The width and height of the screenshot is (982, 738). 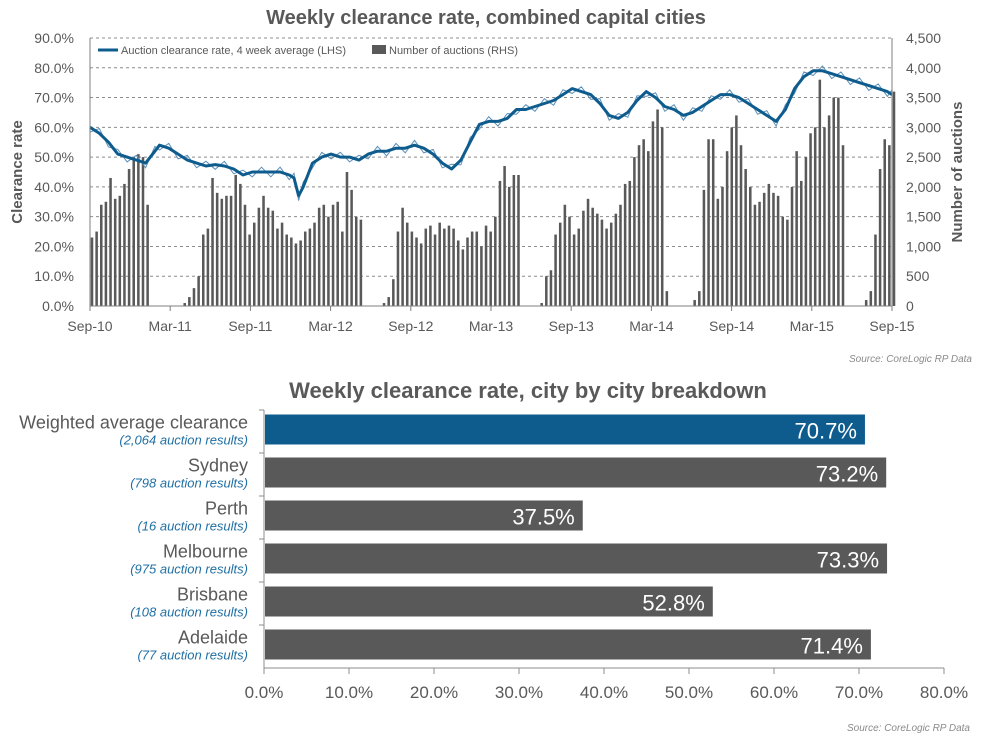 I want to click on x-tick-label: Sep-15, so click(x=891, y=326).